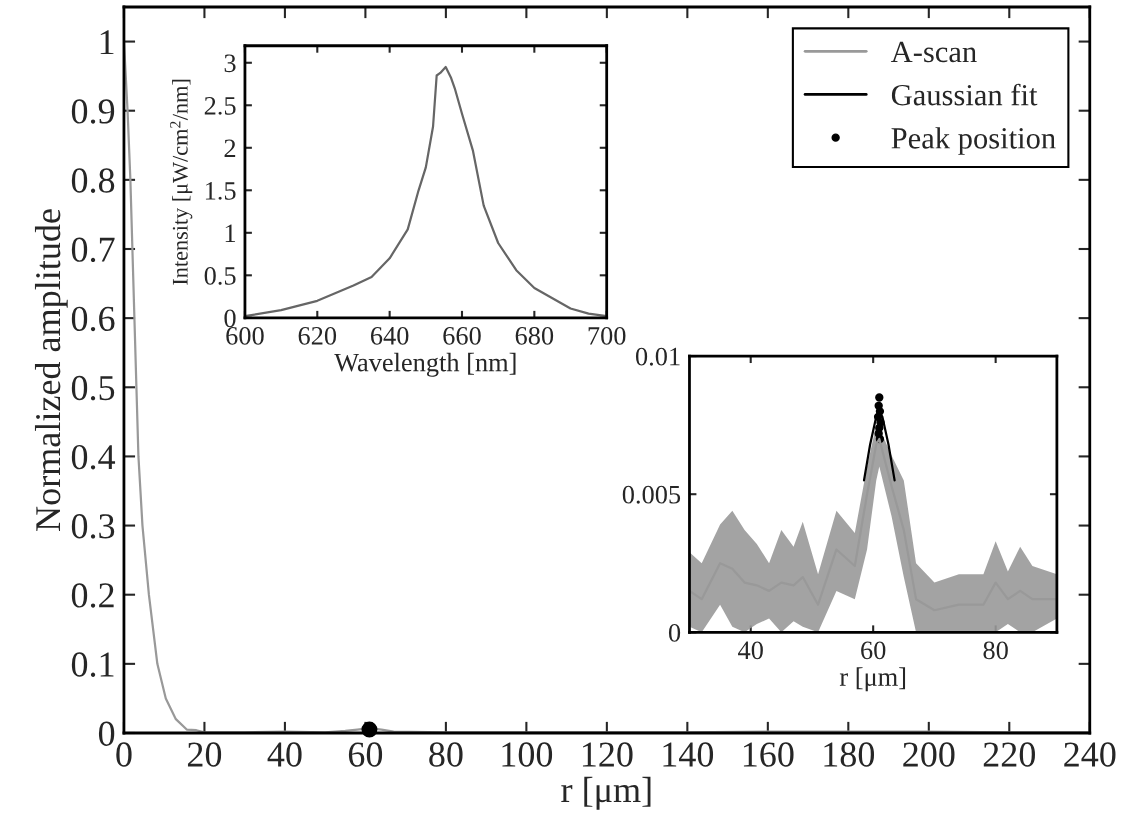 The height and width of the screenshot is (832, 1134). Describe the element at coordinates (93, 180) in the screenshot. I see `y-tick-label: 0.8` at that location.